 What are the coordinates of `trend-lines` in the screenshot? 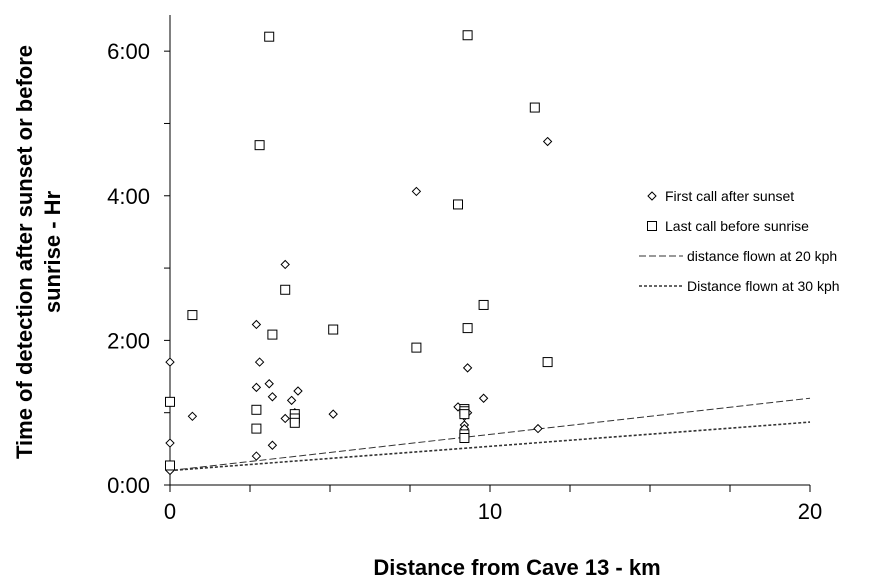 It's located at (490, 434).